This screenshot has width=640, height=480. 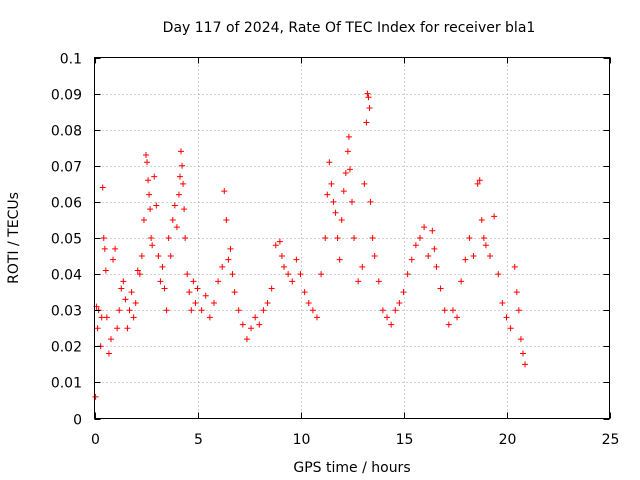 What do you see at coordinates (351, 468) in the screenshot?
I see `x-axis-label: GPS time / hours` at bounding box center [351, 468].